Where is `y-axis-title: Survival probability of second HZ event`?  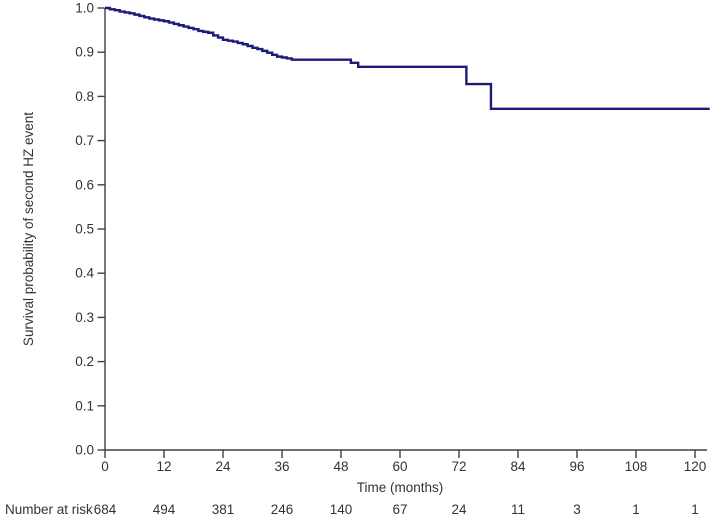
y-axis-title: Survival probability of second HZ event is located at coordinates (28, 229).